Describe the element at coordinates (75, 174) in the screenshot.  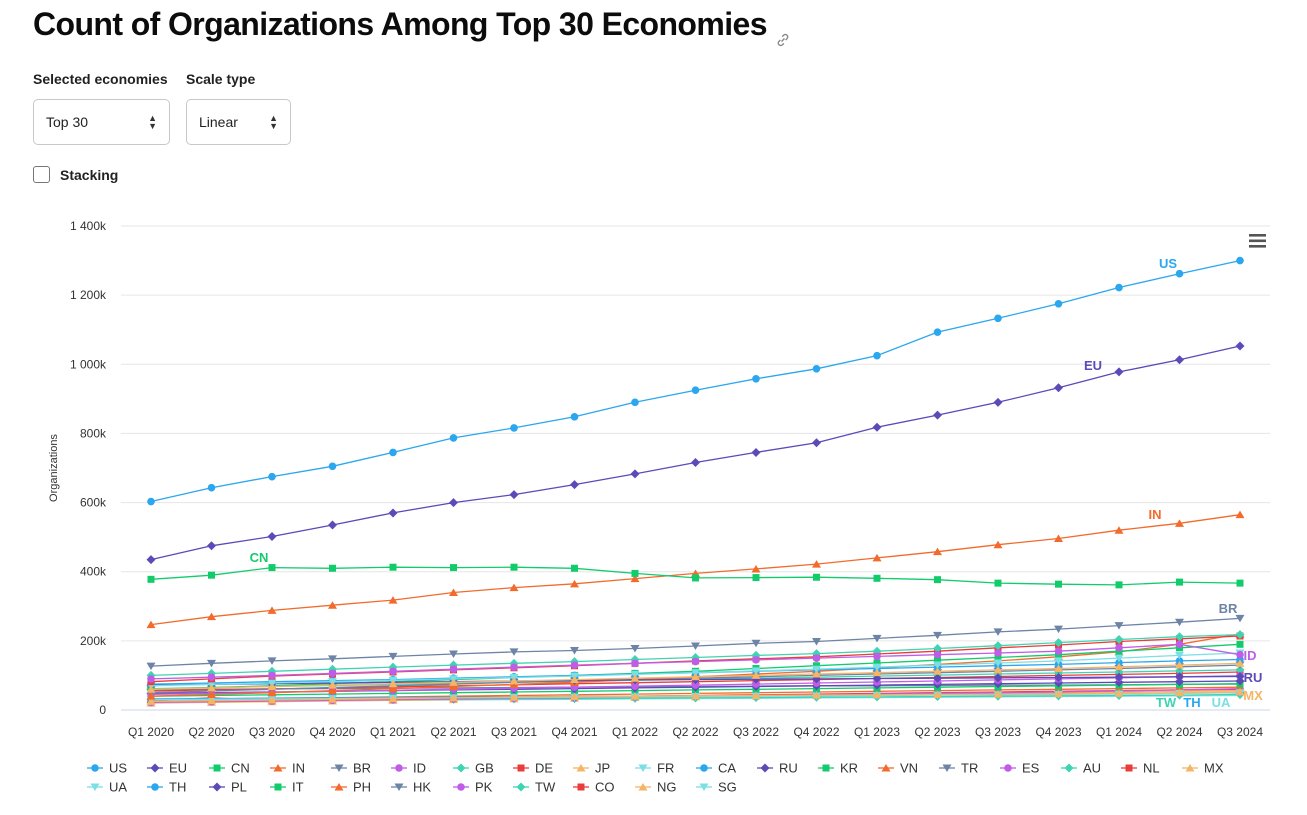
I see `stacking-toggle: Stacking` at that location.